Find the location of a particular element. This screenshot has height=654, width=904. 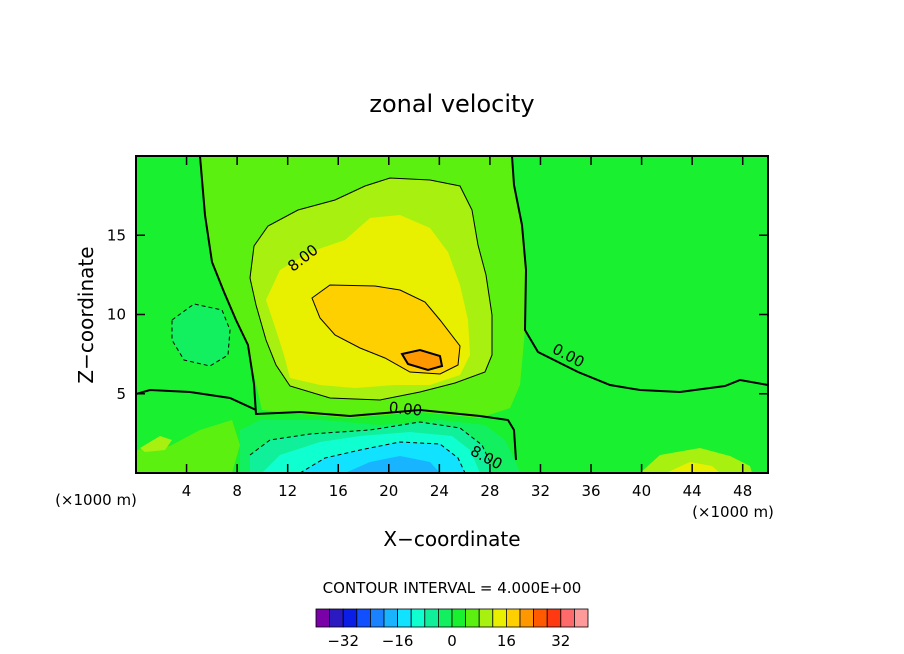

surface-right-core is located at coordinates (693, 467).